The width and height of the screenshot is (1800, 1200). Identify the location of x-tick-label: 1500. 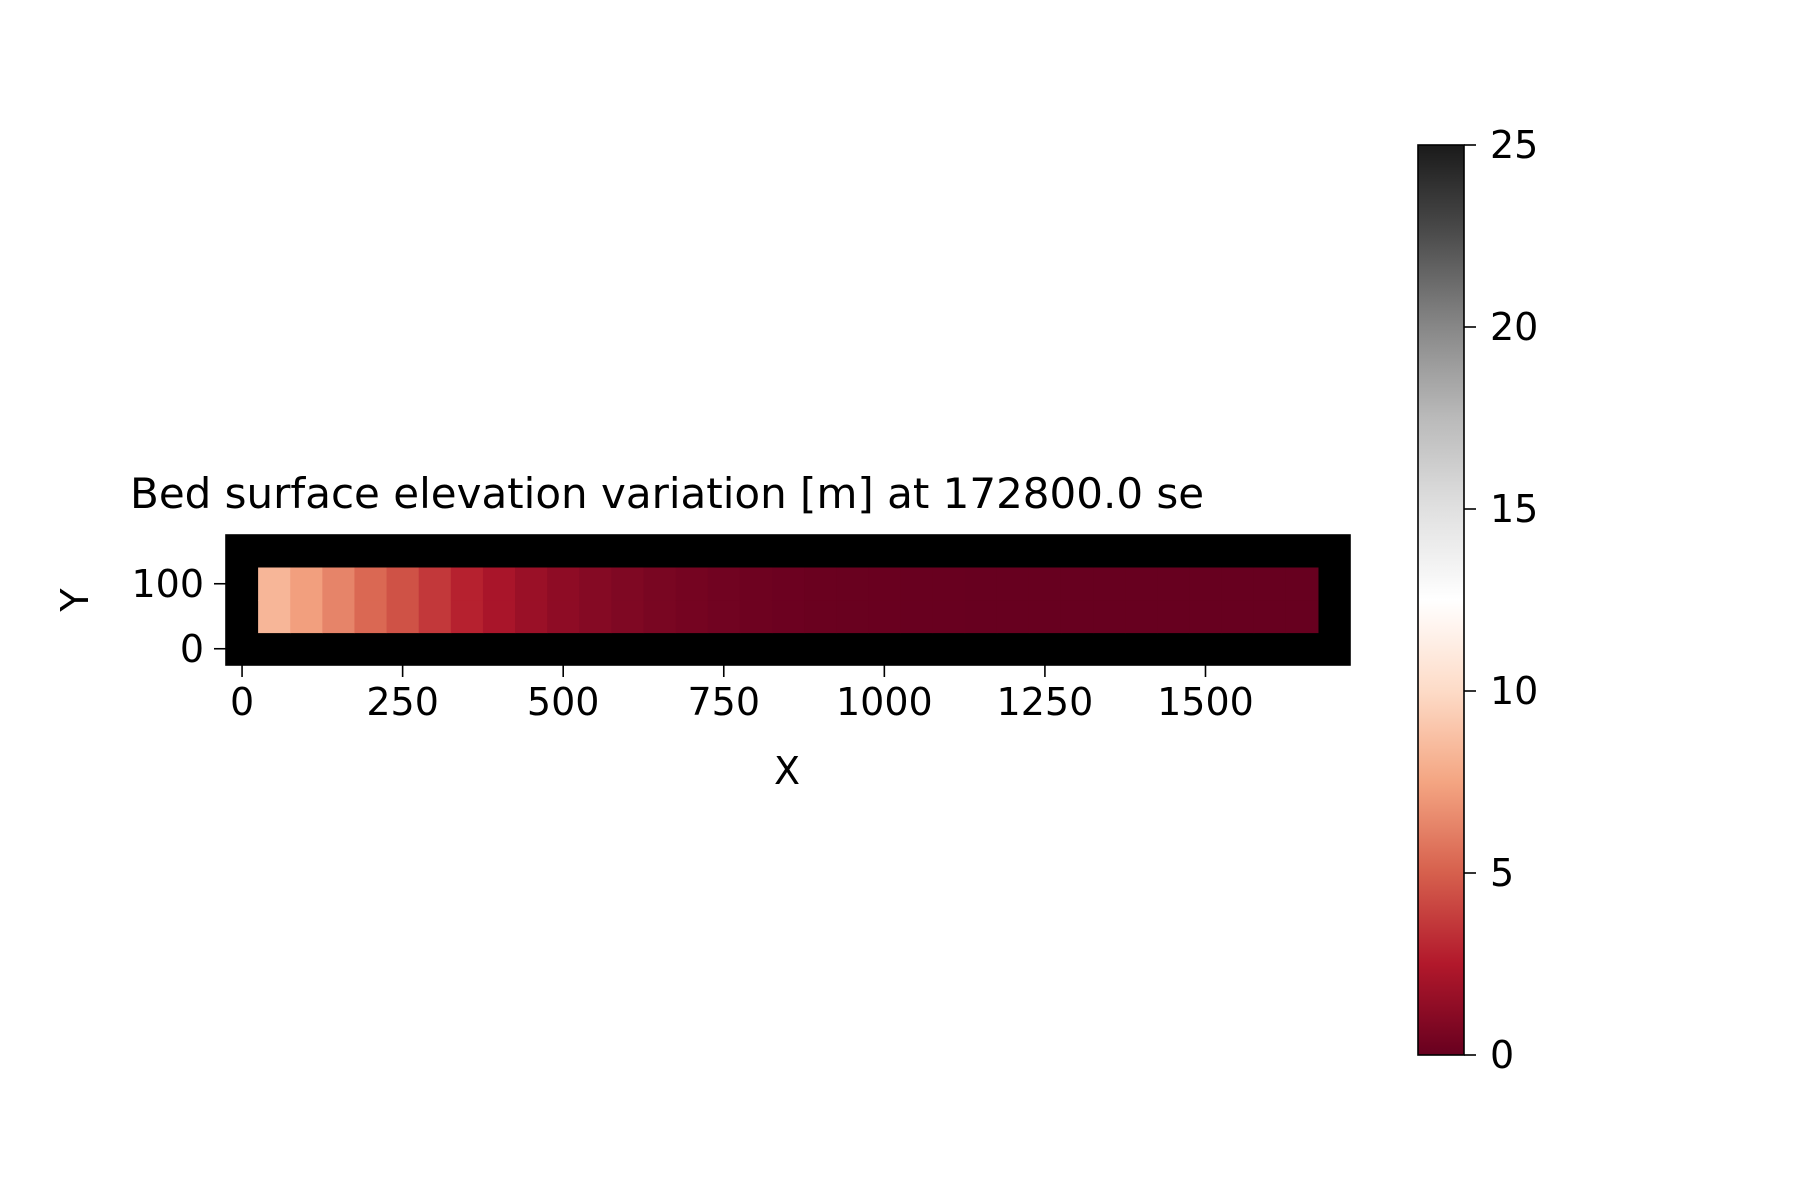
(1205, 702).